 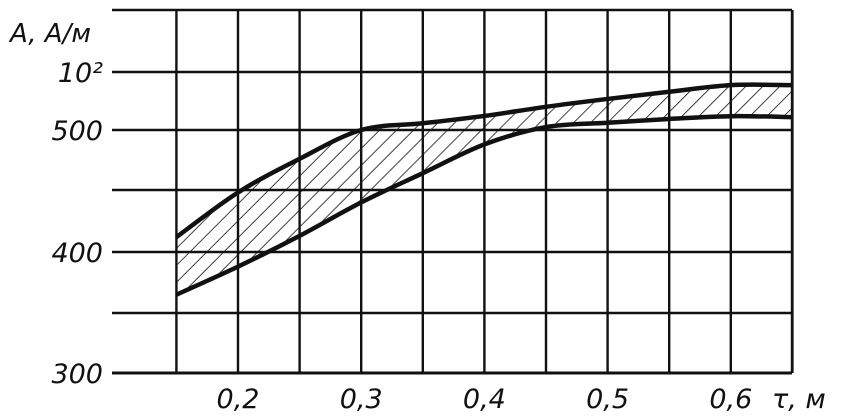 What do you see at coordinates (80, 73) in the screenshot?
I see `y-tick-label: 10²` at bounding box center [80, 73].